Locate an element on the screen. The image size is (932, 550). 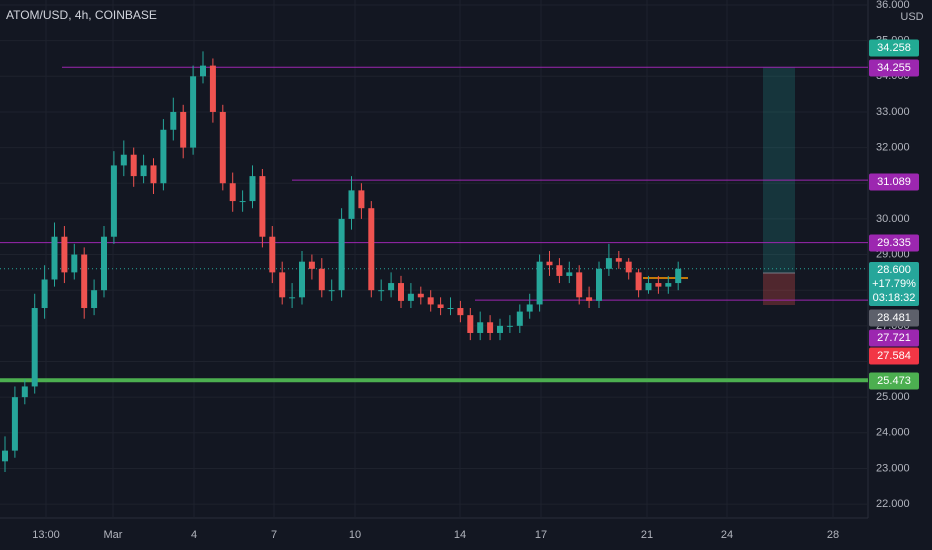
chart-title: ATOM/USD, 4h, COINBASE is located at coordinates (81, 15).